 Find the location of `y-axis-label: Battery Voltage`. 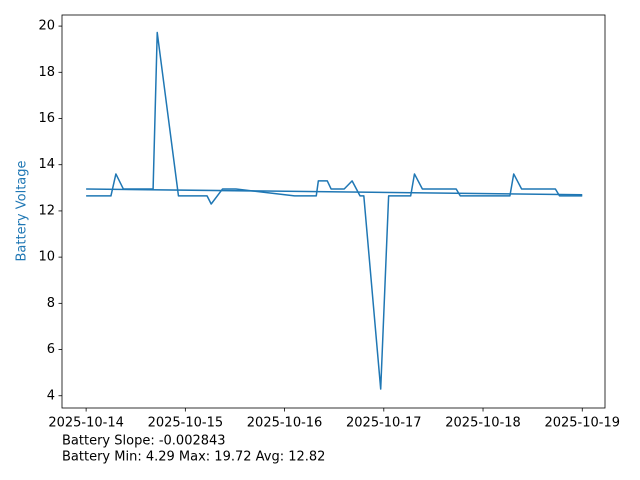

y-axis-label: Battery Voltage is located at coordinates (22, 210).